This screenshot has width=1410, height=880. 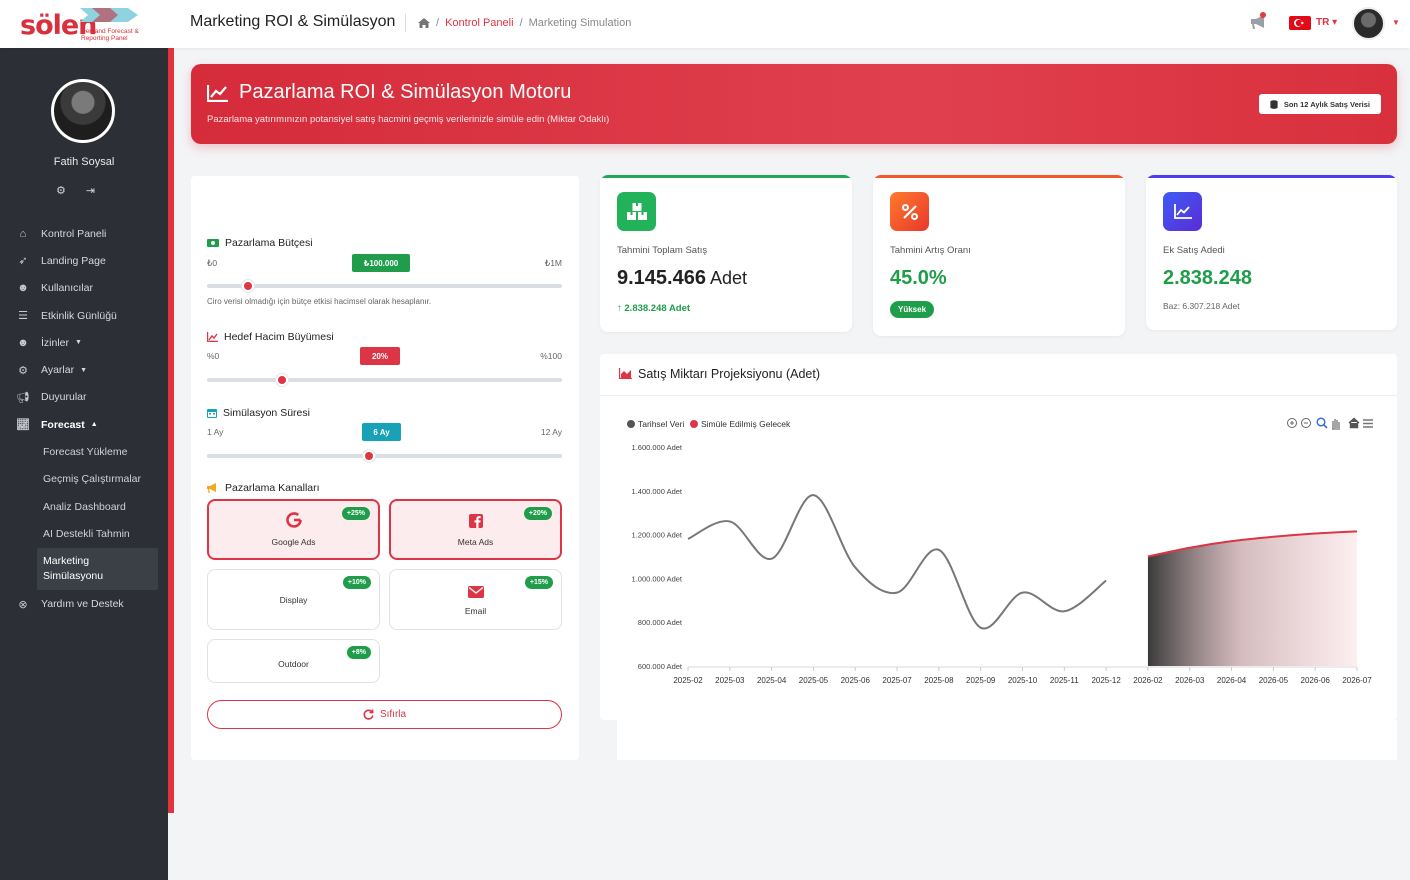 What do you see at coordinates (1194, 250) in the screenshot?
I see `stat-label: Ek Satış Adedi` at bounding box center [1194, 250].